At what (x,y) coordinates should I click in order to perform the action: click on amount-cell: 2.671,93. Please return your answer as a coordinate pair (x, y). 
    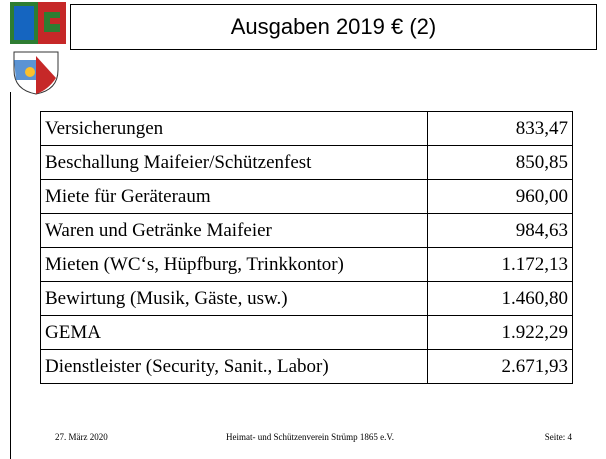
    Looking at the image, I should click on (500, 366).